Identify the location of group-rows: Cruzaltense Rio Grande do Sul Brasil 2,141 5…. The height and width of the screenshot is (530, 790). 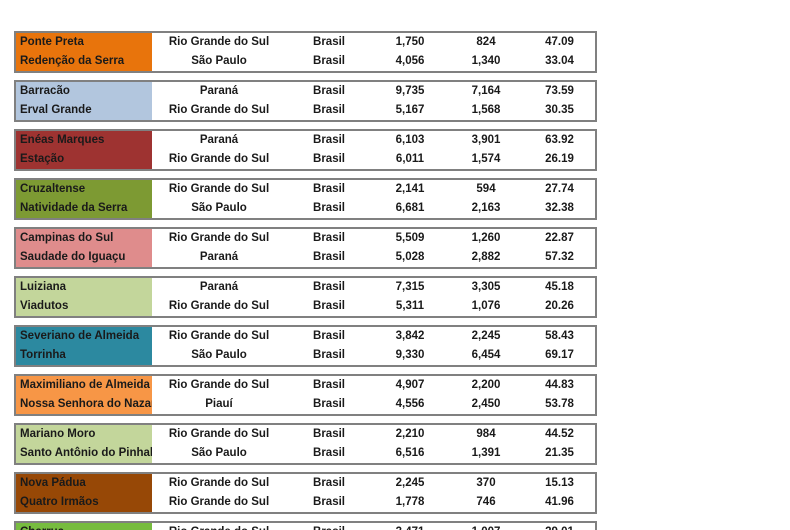
(305, 199).